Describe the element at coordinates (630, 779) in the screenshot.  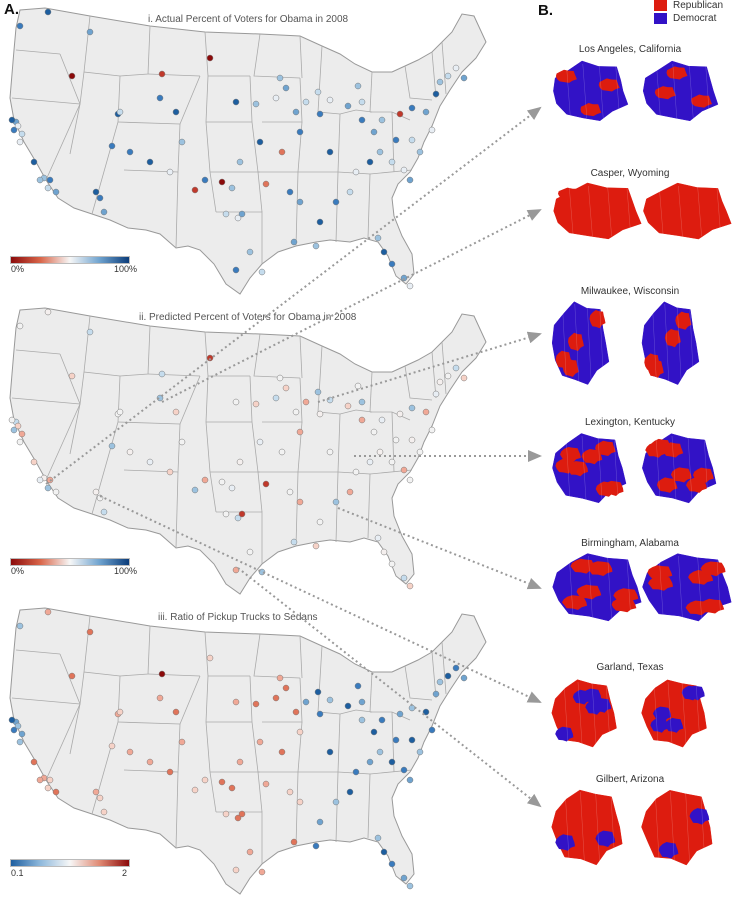
I see `city-title-gilbert: Gilbert, Arizona` at that location.